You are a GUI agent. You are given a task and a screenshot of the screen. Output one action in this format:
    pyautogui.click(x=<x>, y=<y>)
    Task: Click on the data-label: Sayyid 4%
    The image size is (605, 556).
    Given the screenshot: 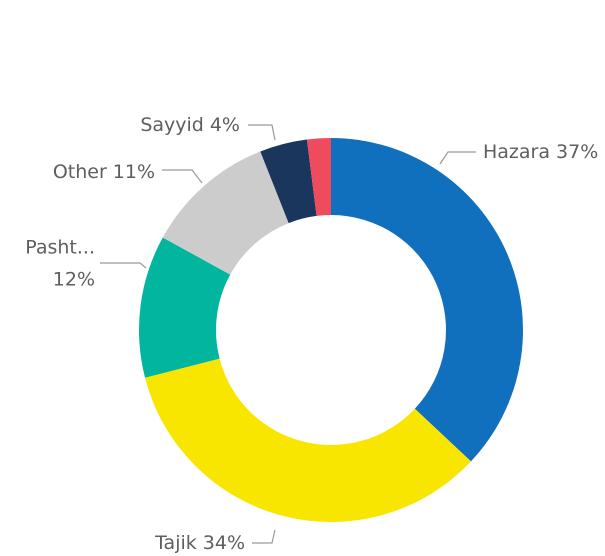 What is the action you would take?
    pyautogui.click(x=190, y=125)
    